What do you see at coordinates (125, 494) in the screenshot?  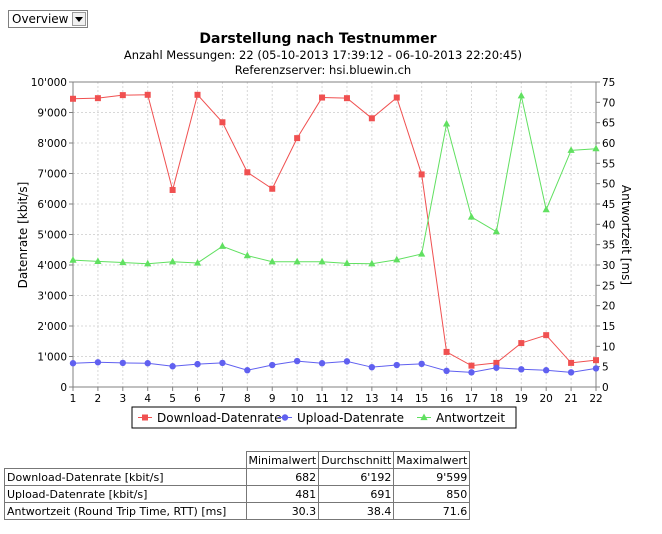 I see `row-label: Upload-Datenrate [kbit/s]` at bounding box center [125, 494].